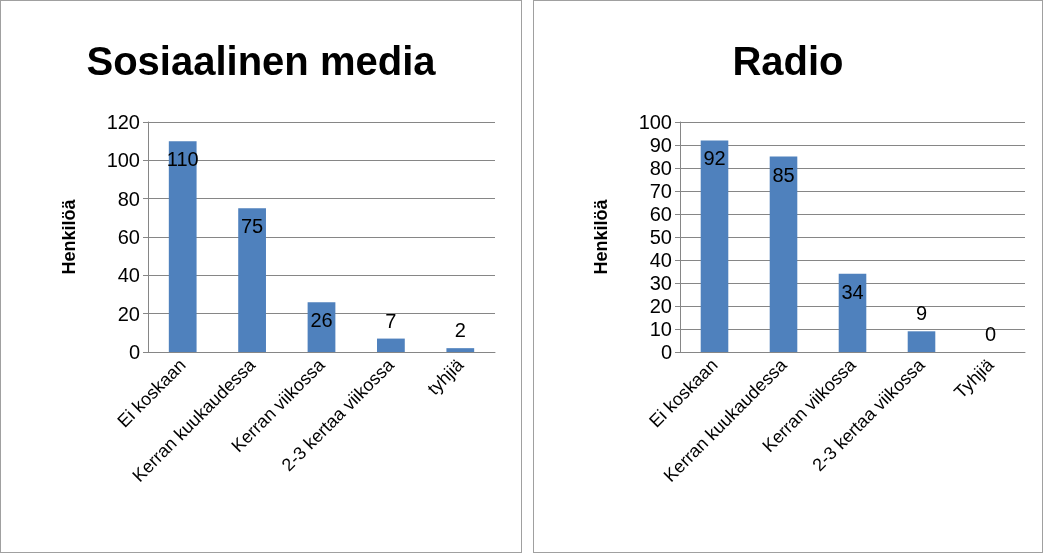 This screenshot has height=555, width=1043. I want to click on data-label: 9, so click(921, 313).